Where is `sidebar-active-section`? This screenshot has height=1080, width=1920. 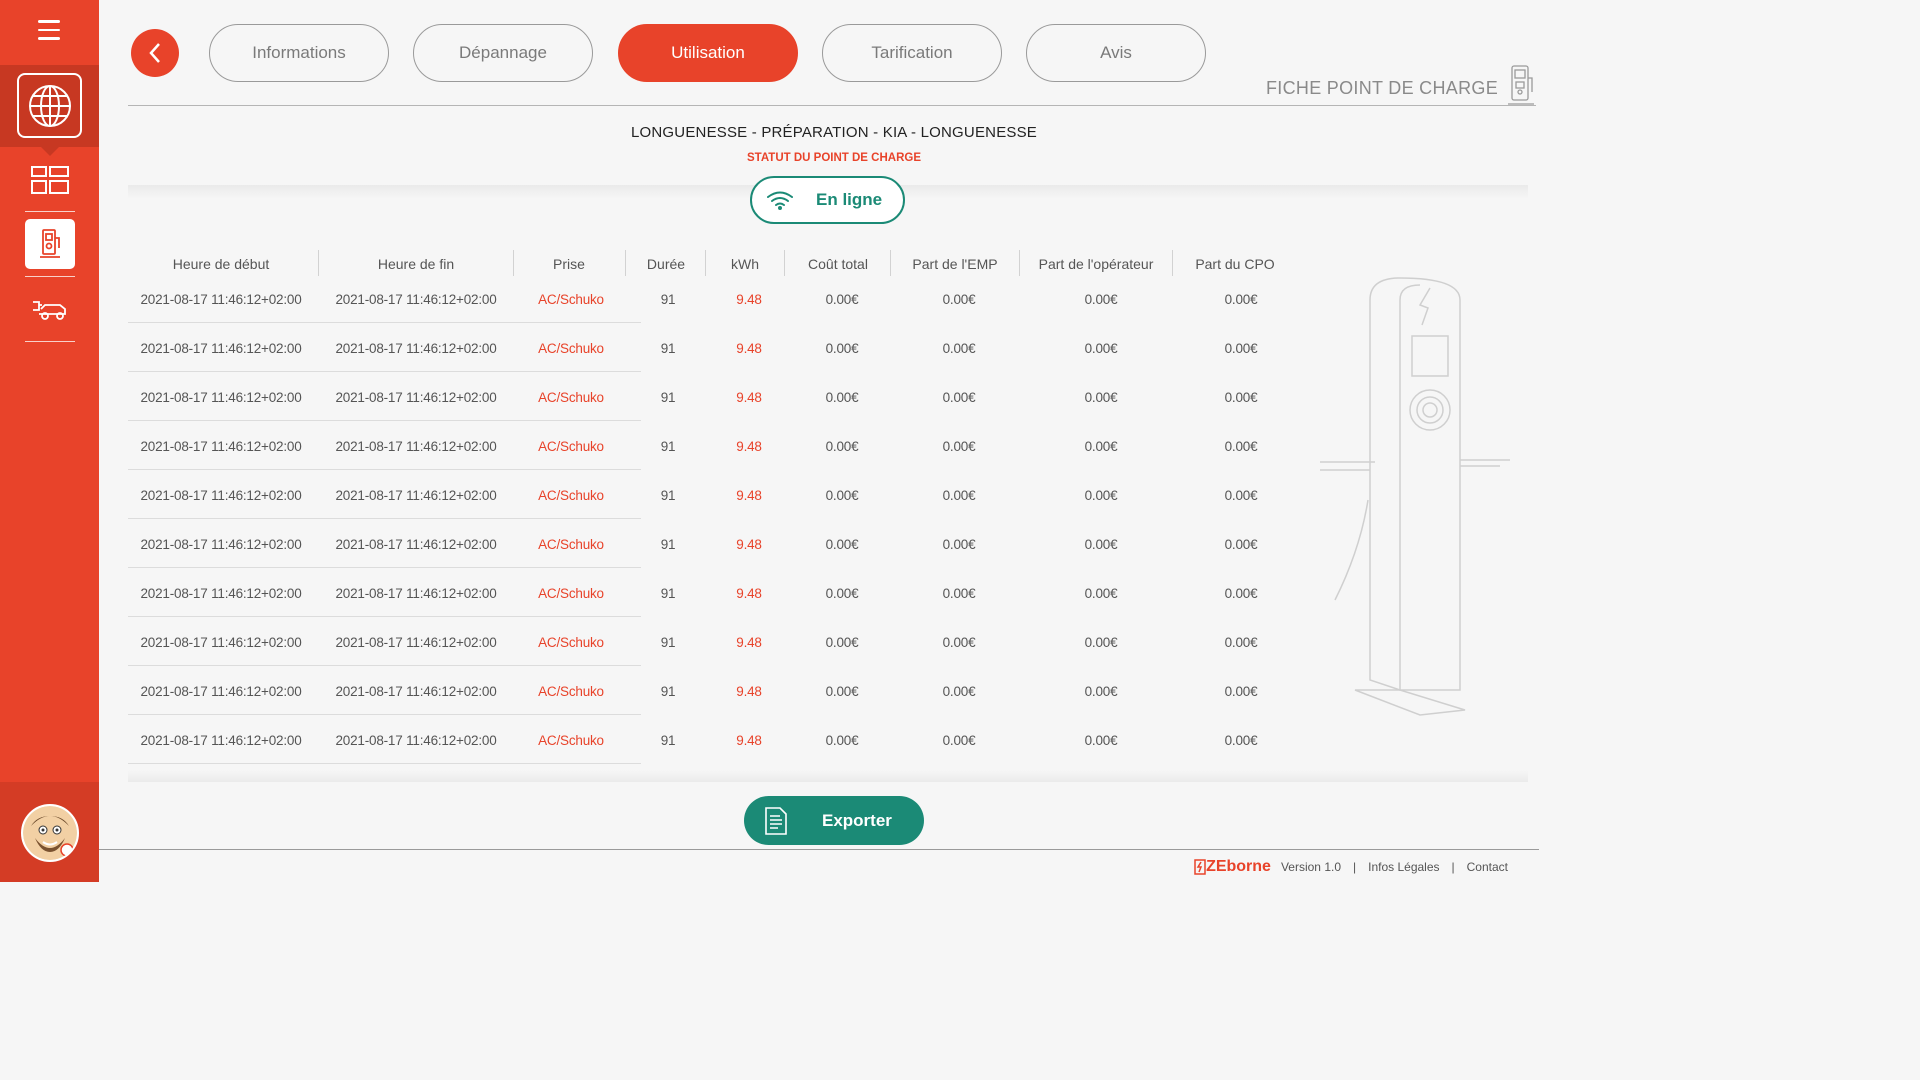
sidebar-active-section is located at coordinates (49, 106).